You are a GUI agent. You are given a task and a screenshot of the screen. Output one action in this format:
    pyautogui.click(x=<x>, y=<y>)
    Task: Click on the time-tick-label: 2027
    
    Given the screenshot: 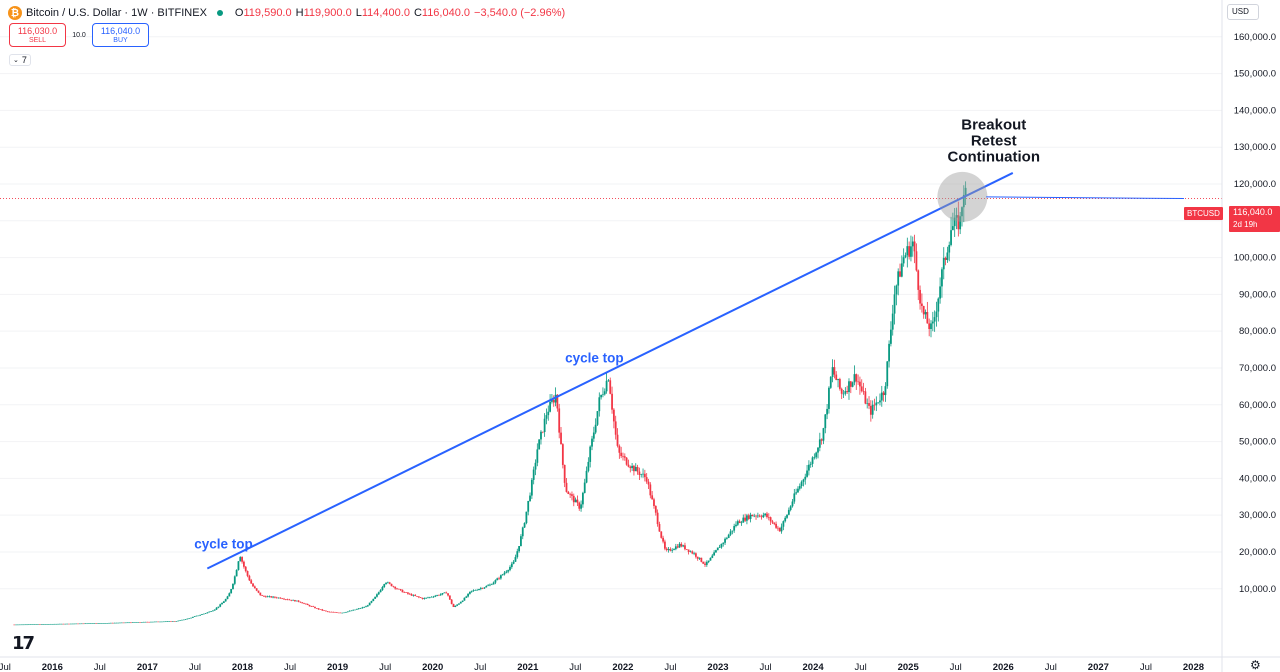 What is the action you would take?
    pyautogui.click(x=1098, y=667)
    